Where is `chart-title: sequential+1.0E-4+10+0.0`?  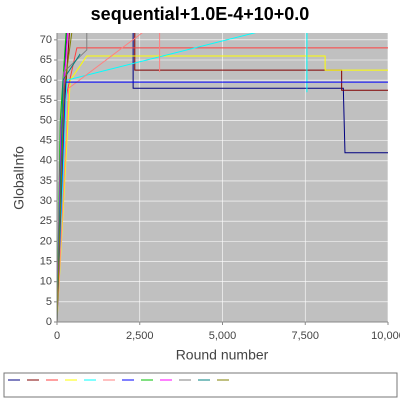 chart-title: sequential+1.0E-4+10+0.0 is located at coordinates (200, 14).